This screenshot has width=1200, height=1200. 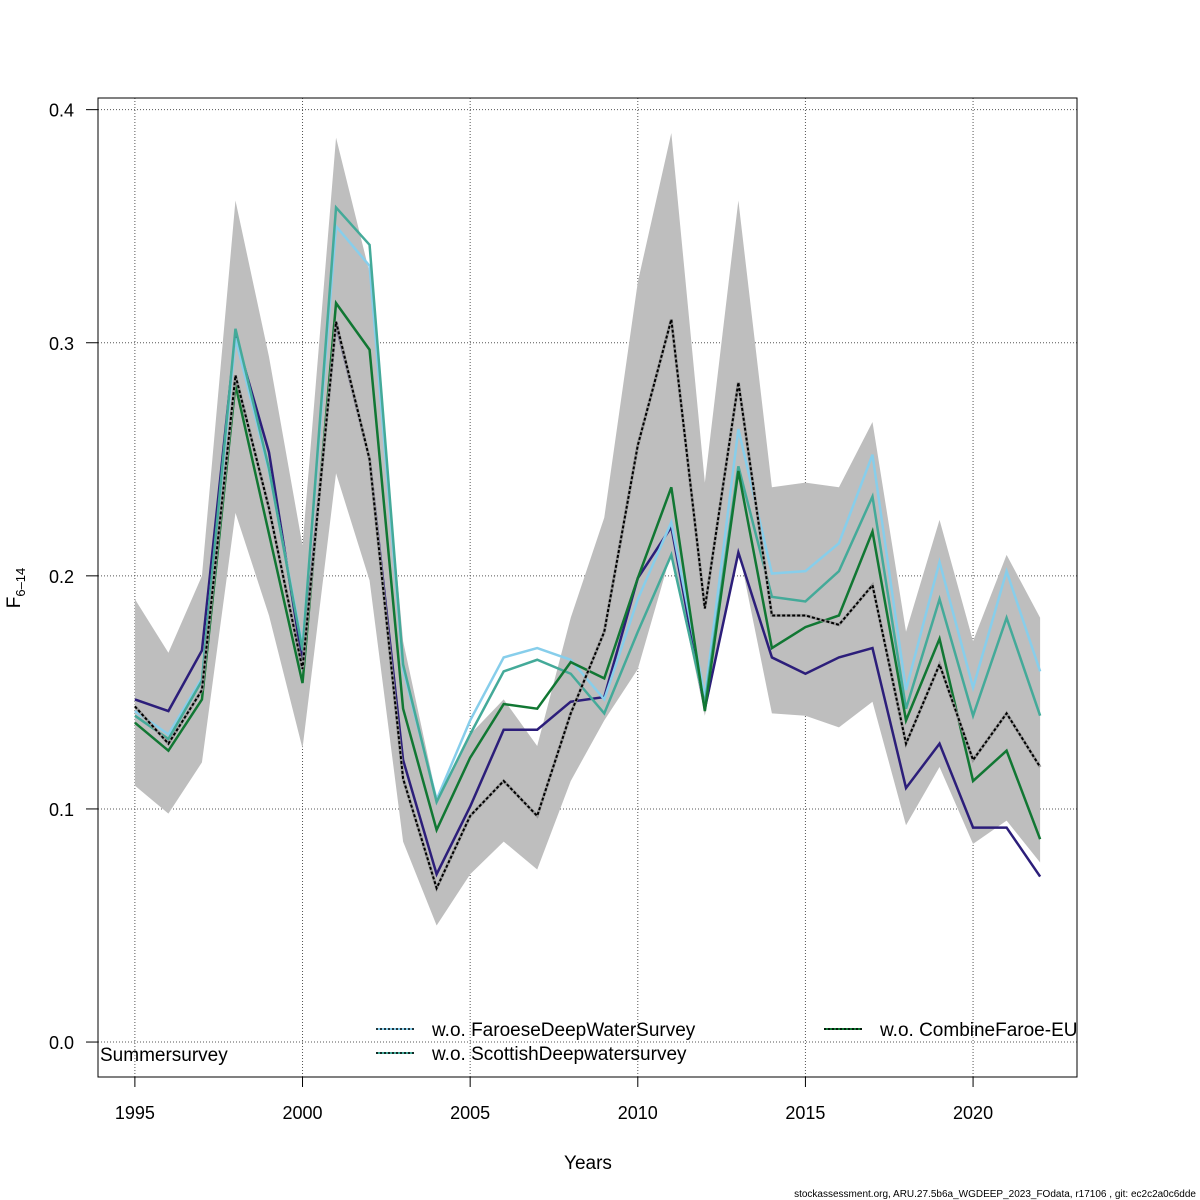 What do you see at coordinates (61, 810) in the screenshot?
I see `y-tick-label-1: 0.1` at bounding box center [61, 810].